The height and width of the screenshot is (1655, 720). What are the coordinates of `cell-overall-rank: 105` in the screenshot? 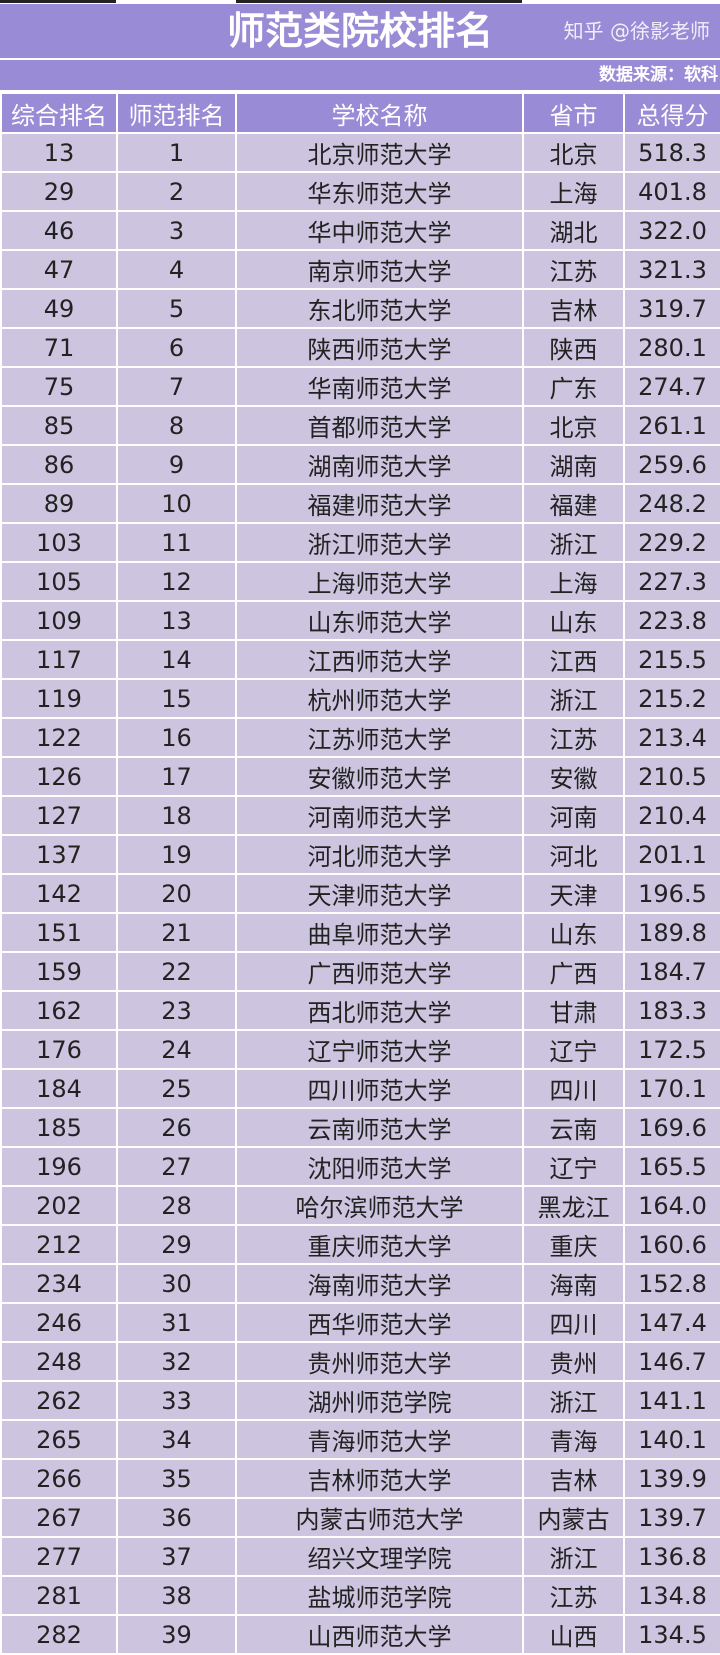 It's located at (59, 581).